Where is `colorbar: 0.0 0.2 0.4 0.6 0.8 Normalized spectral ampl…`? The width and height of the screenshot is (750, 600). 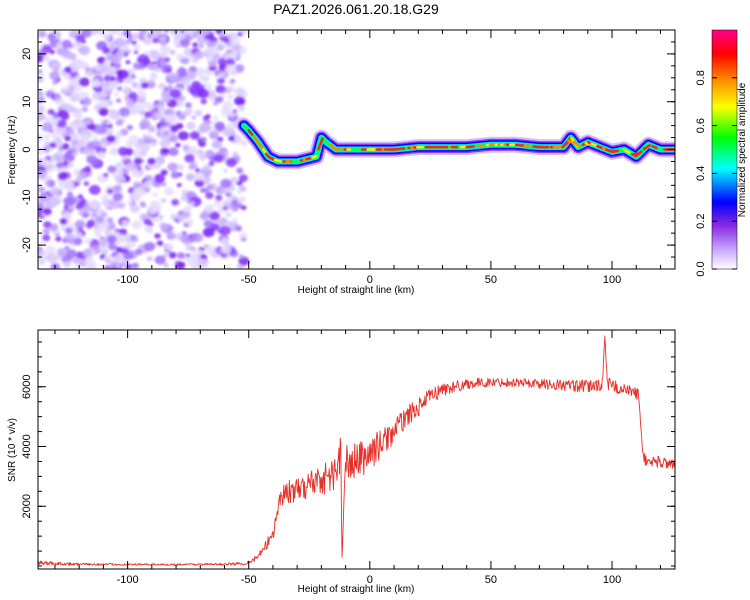
colorbar: 0.0 0.2 0.4 0.6 0.8 Normalized spectral ampl… is located at coordinates (721, 153).